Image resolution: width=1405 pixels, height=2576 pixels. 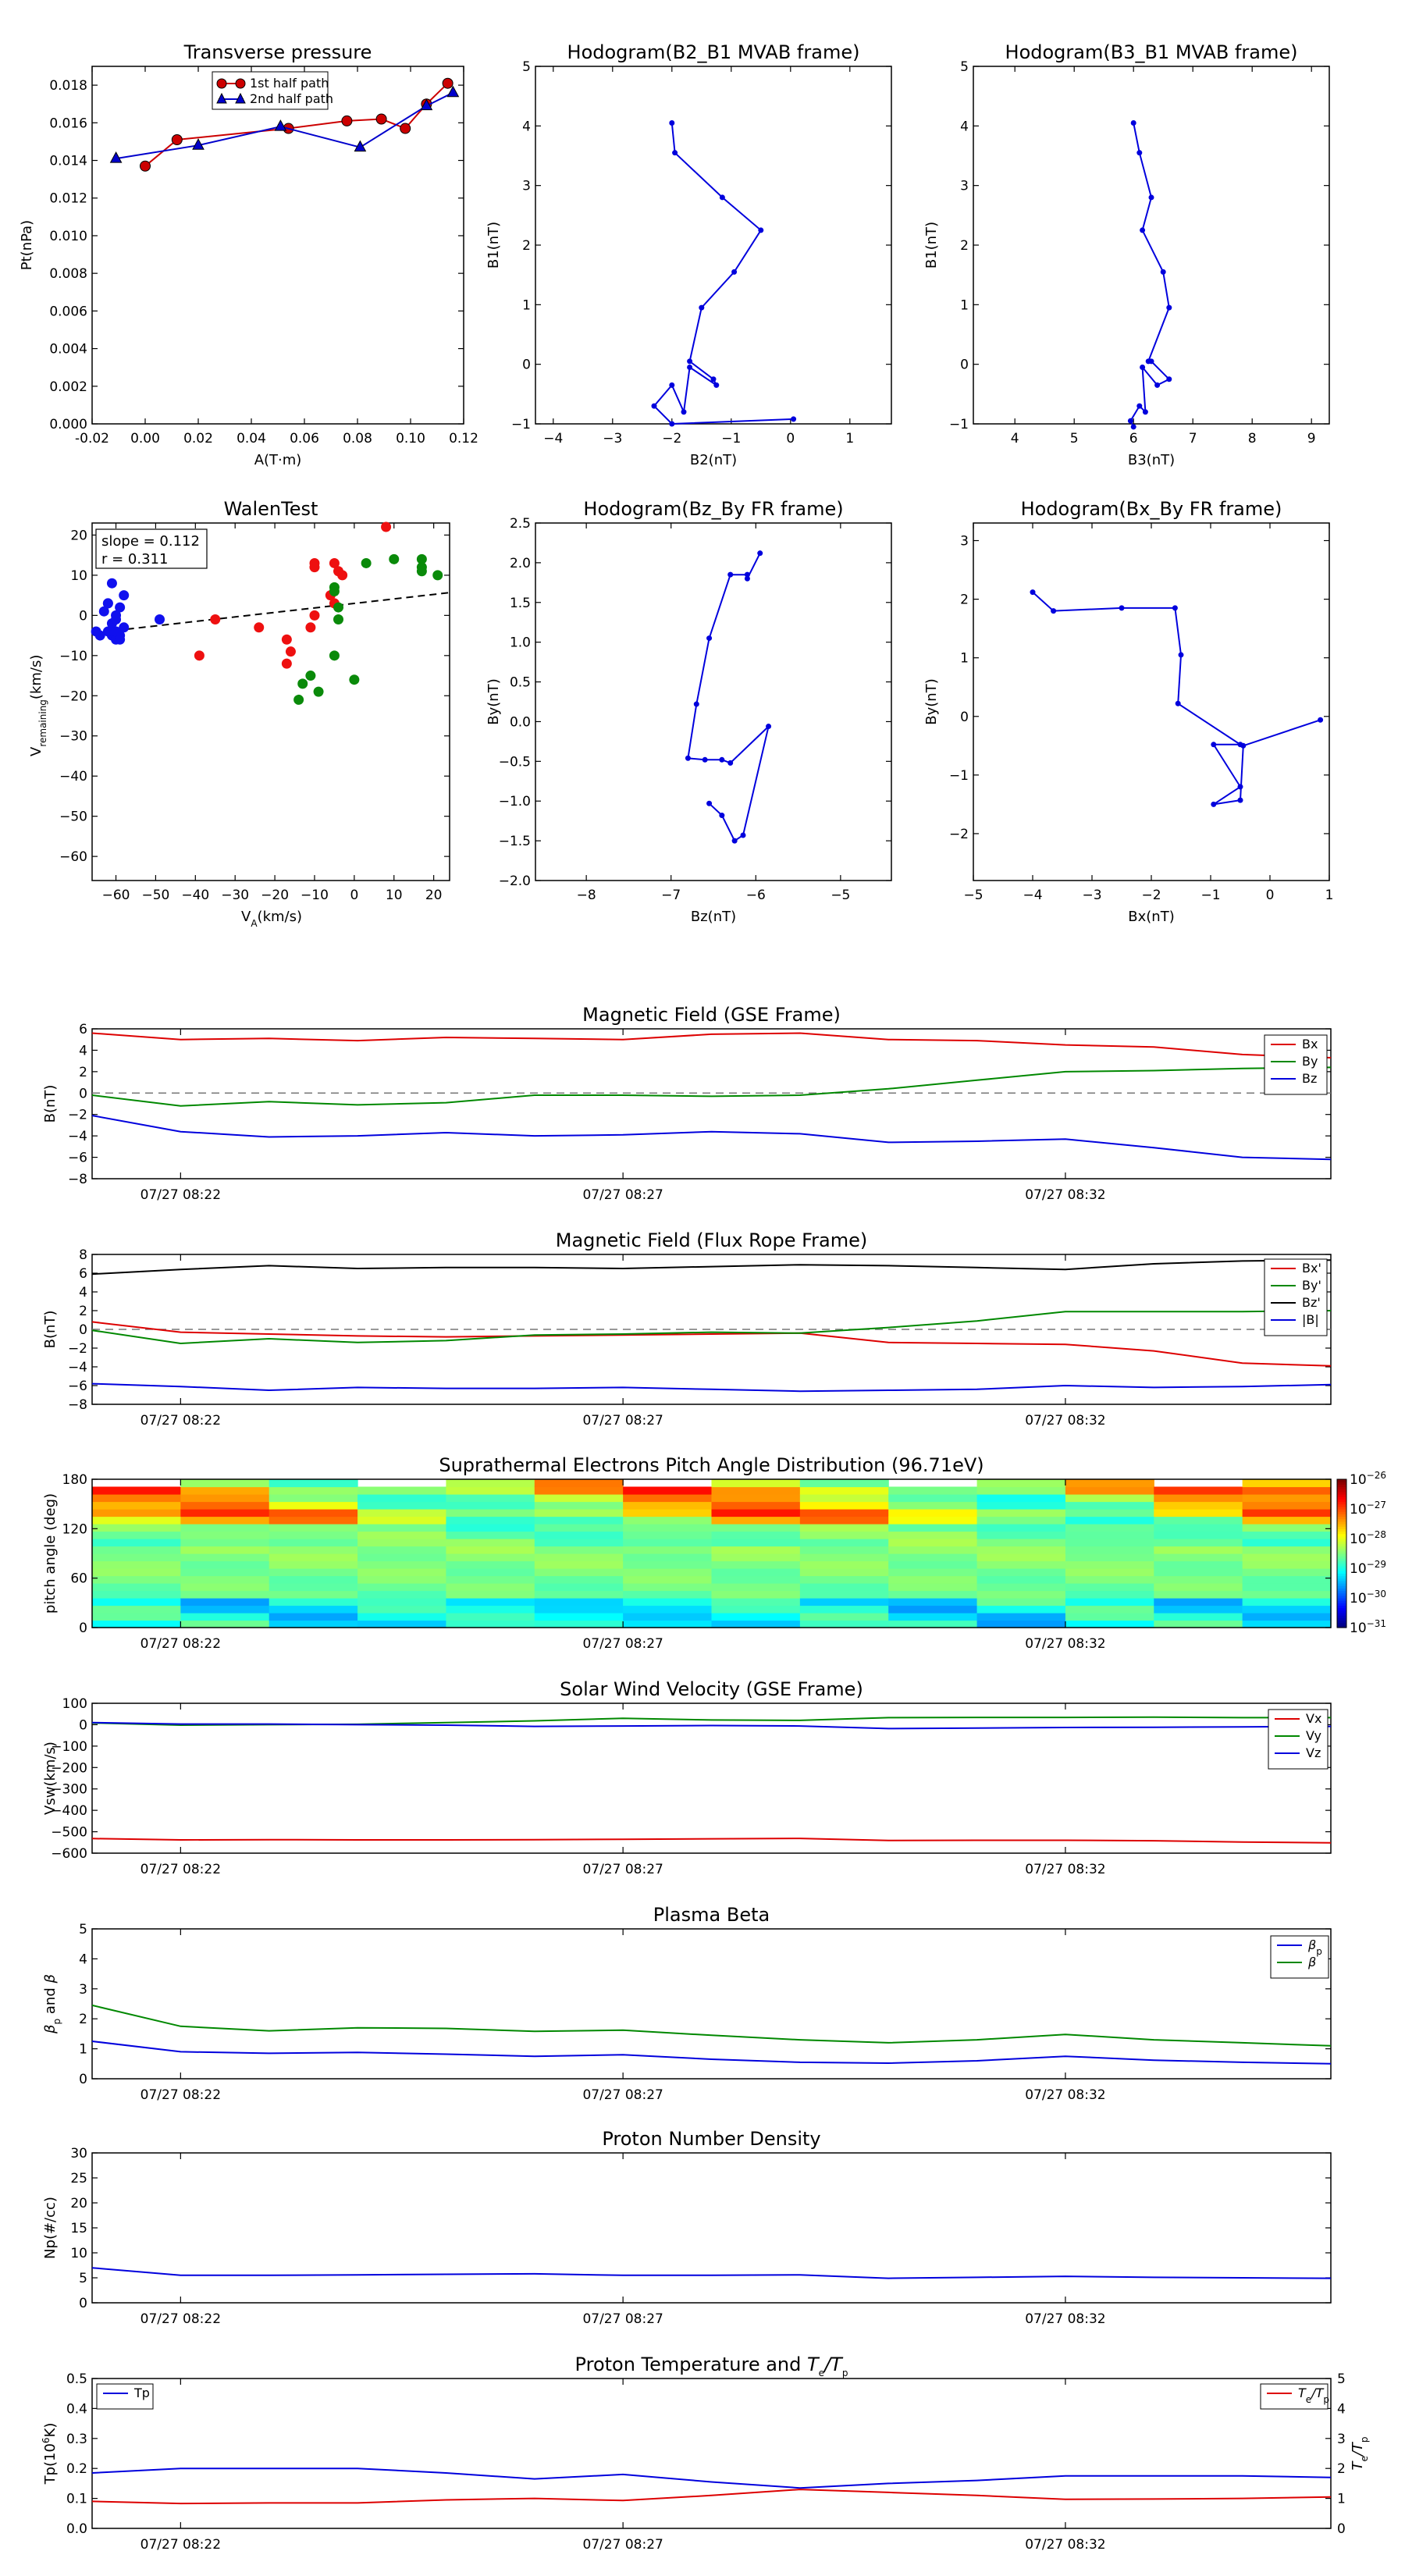 I want to click on temp-legend-box, so click(x=125, y=2396).